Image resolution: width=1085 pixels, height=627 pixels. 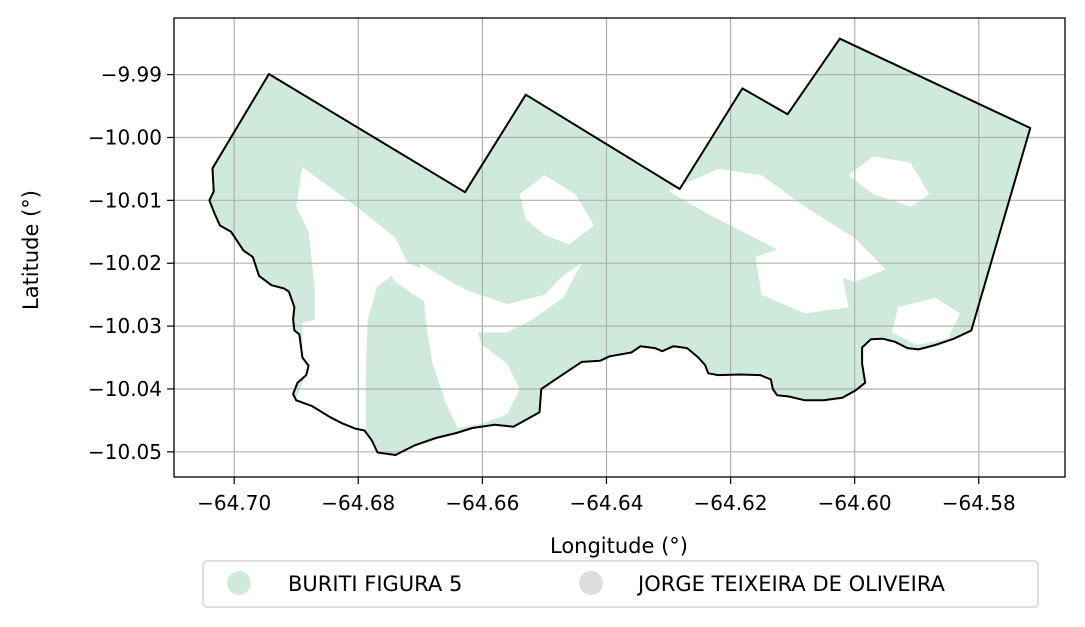 I want to click on y-tick-label: −9.99, so click(x=131, y=75).